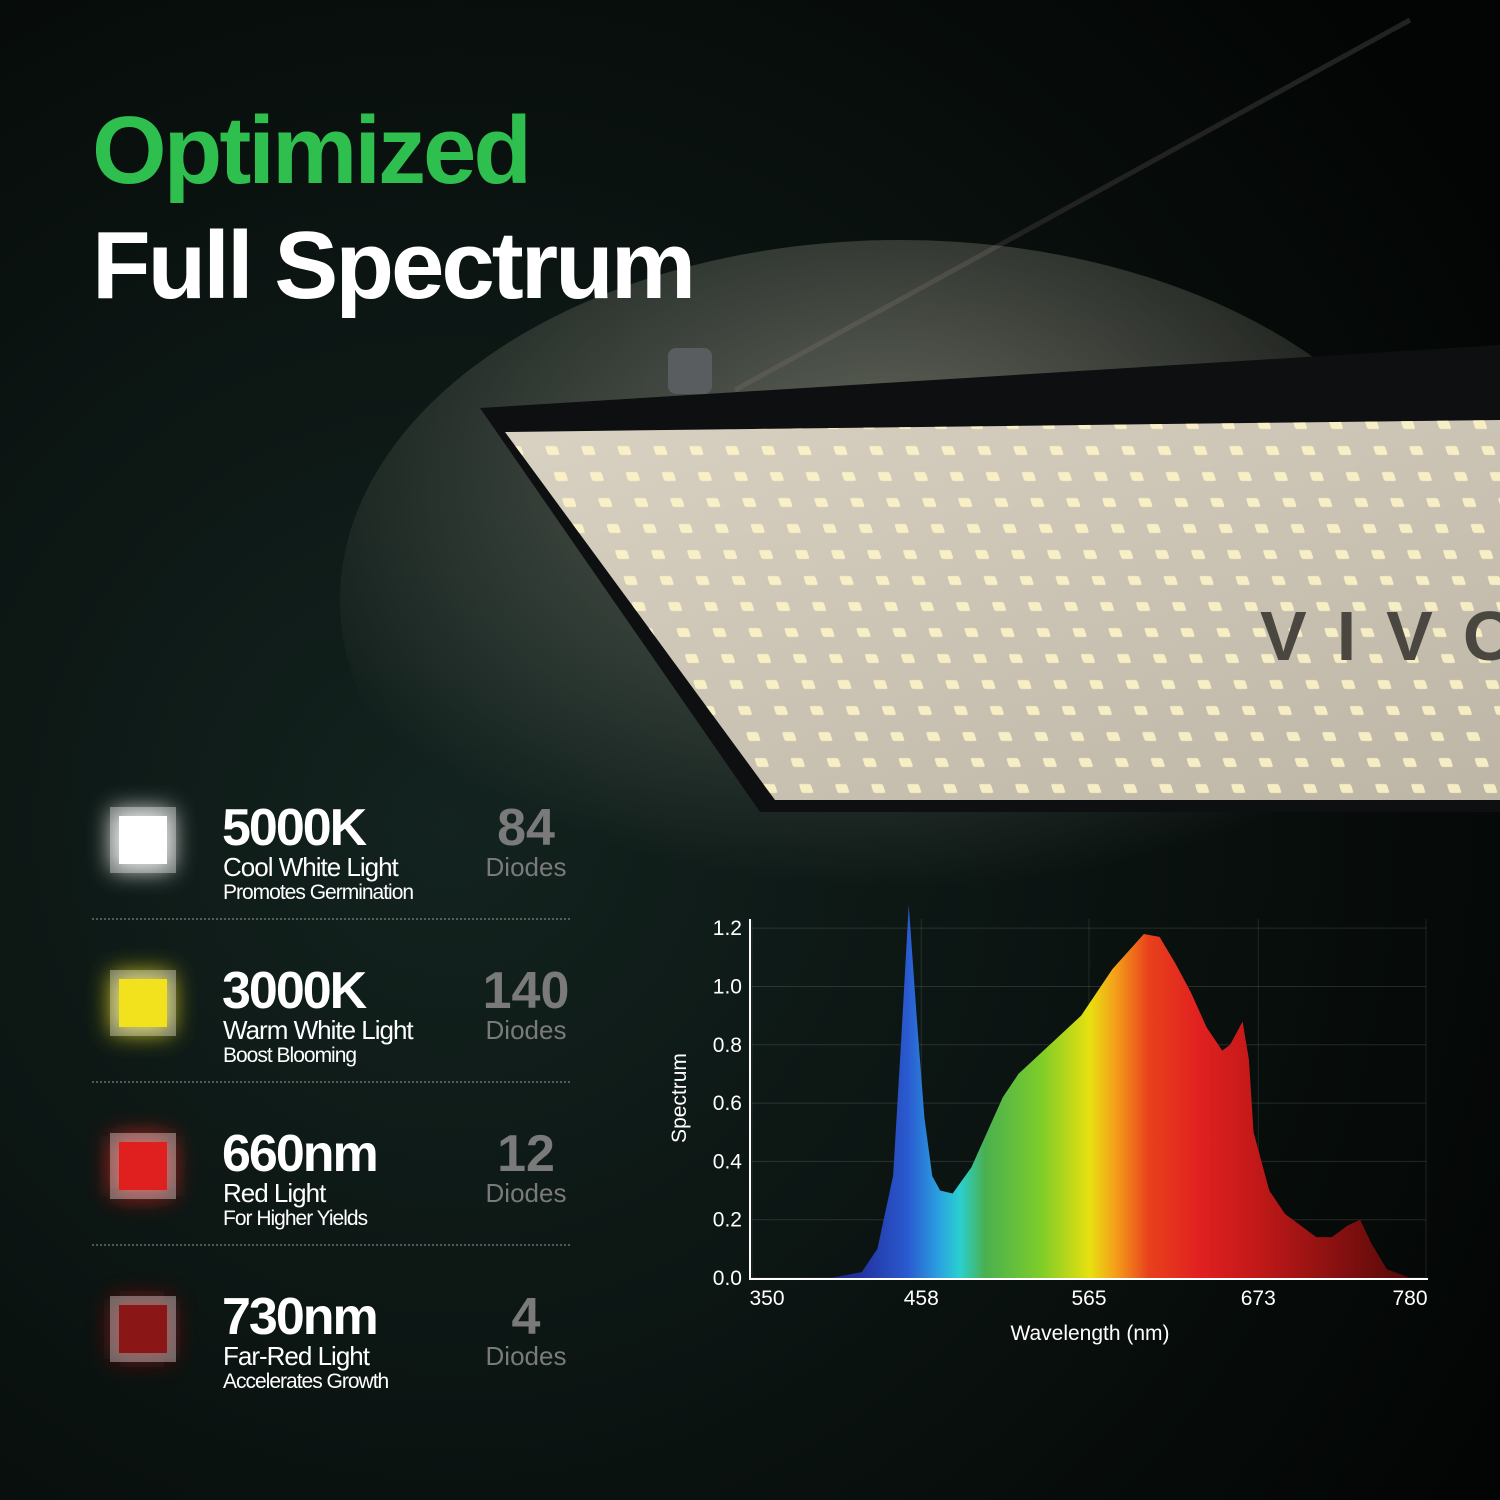  What do you see at coordinates (1089, 1333) in the screenshot?
I see `x-axis-label: Wavelength (nm)` at bounding box center [1089, 1333].